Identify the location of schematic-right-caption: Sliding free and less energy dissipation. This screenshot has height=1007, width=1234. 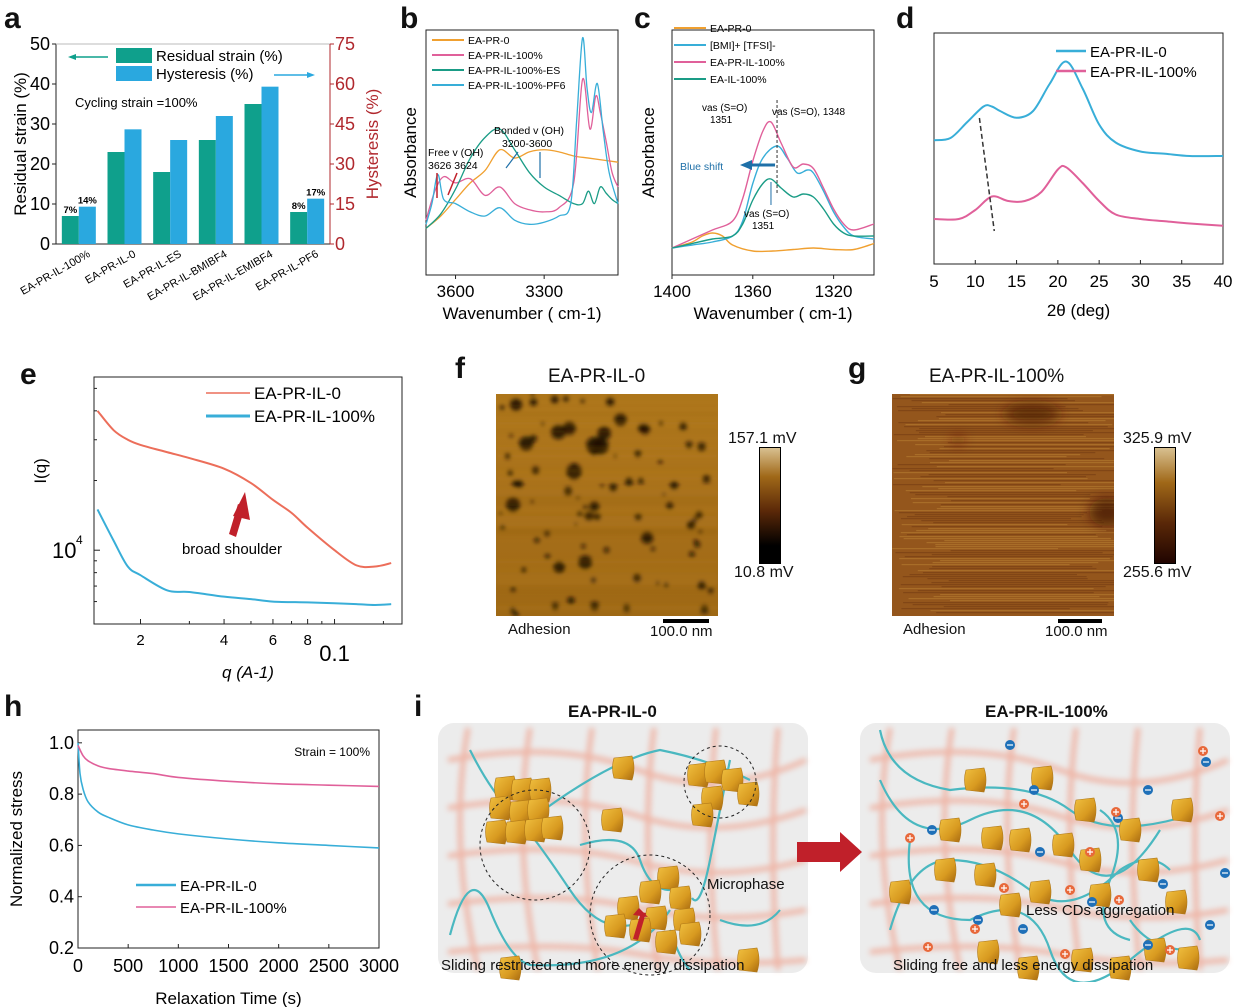
(1023, 965).